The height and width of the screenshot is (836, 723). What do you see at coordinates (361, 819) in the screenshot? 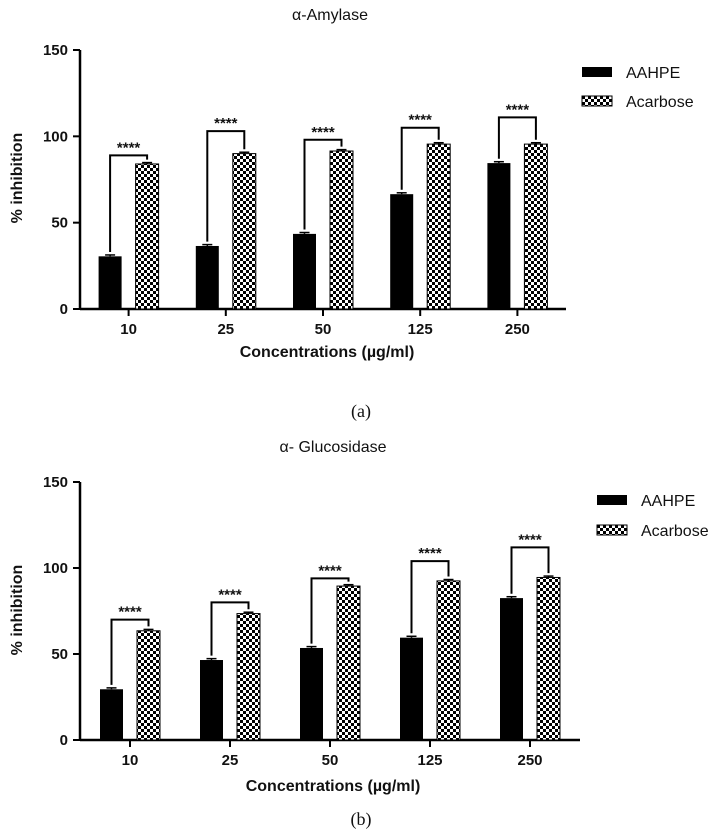
I see `panel-label-b: (b)` at bounding box center [361, 819].